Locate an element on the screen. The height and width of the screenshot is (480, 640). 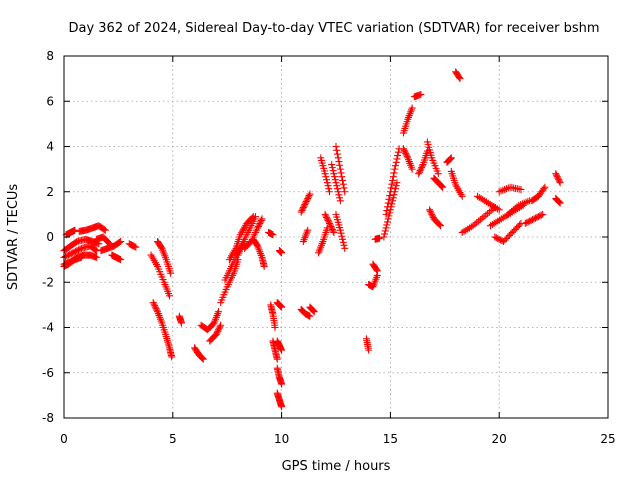
x-tick-label: 15 is located at coordinates (390, 439).